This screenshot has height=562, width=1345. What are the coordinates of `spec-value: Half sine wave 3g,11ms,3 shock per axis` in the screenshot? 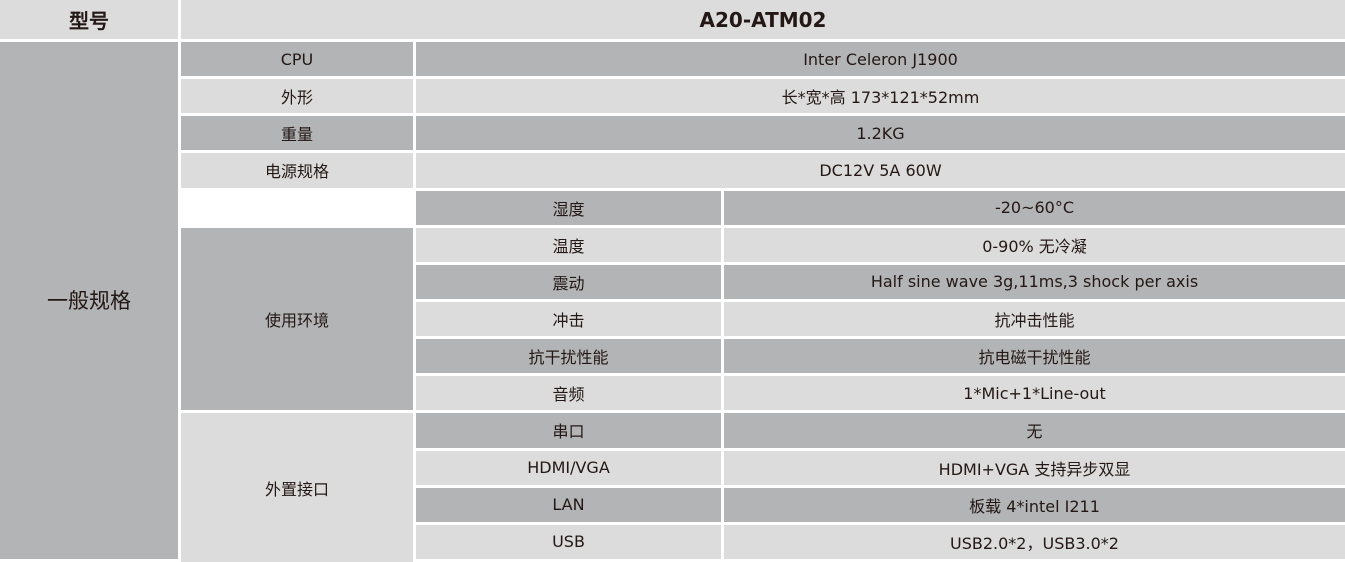 It's located at (1034, 281).